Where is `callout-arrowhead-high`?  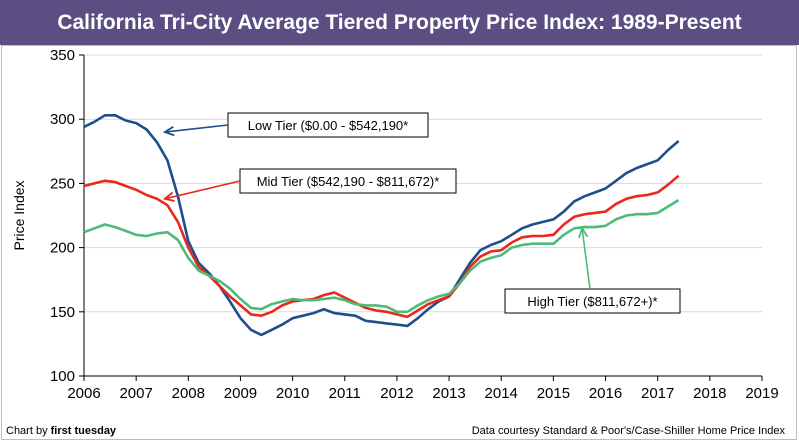 callout-arrowhead-high is located at coordinates (583, 232).